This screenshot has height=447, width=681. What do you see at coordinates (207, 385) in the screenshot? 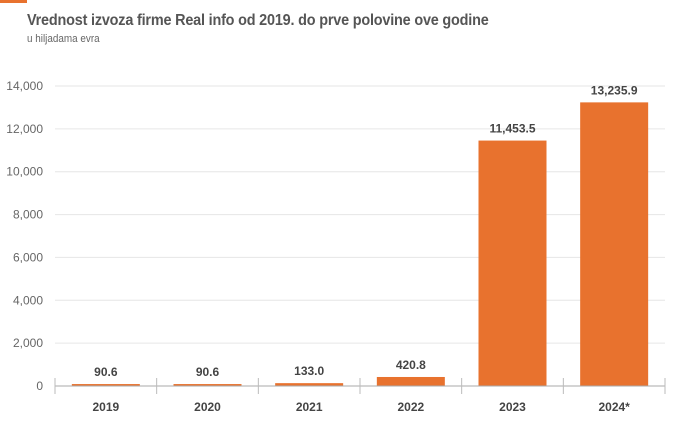
I see `bar-2020` at bounding box center [207, 385].